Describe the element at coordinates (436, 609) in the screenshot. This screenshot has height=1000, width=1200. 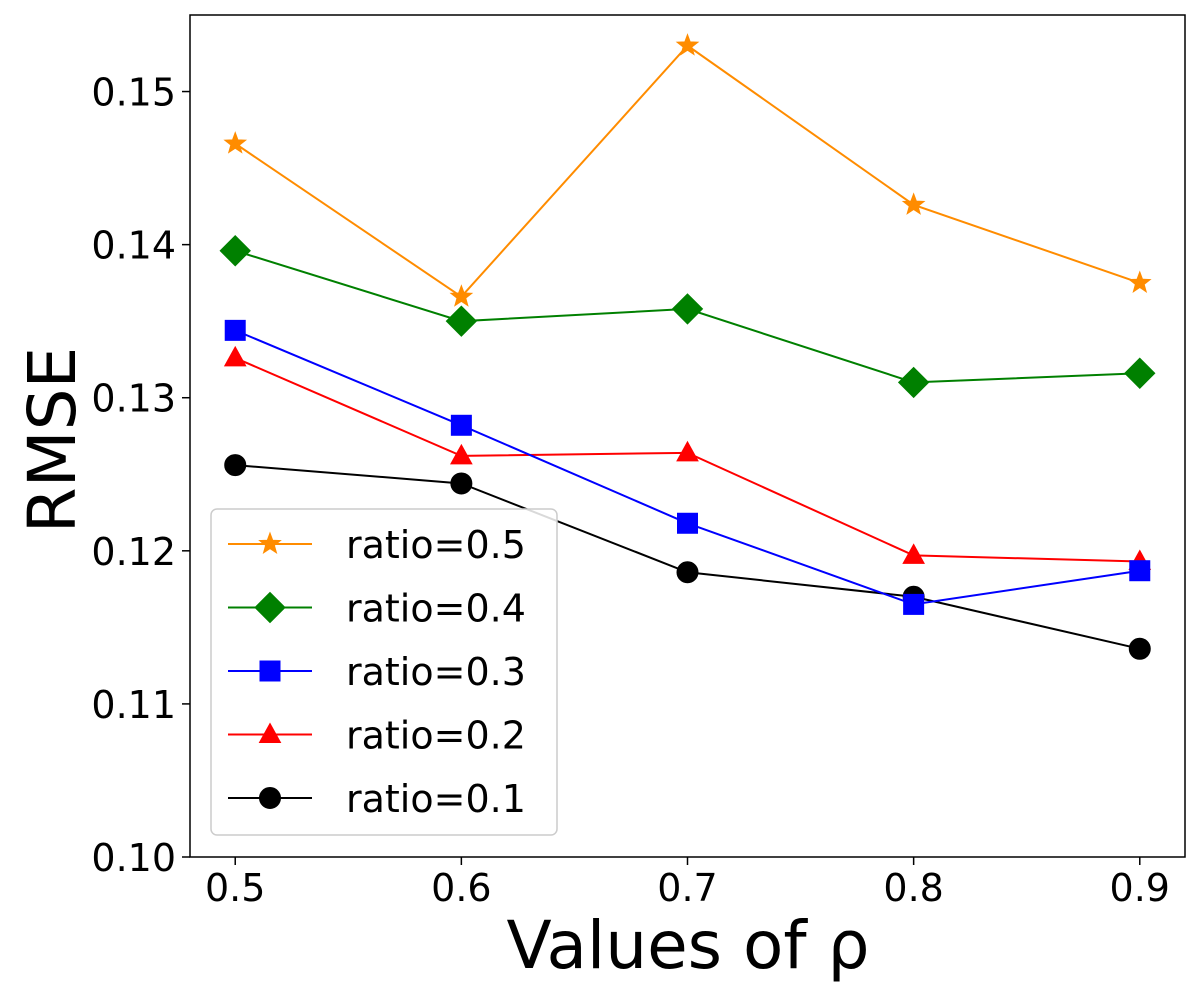
I see `legend-label-ratio-0-4: ratio=0.4` at that location.